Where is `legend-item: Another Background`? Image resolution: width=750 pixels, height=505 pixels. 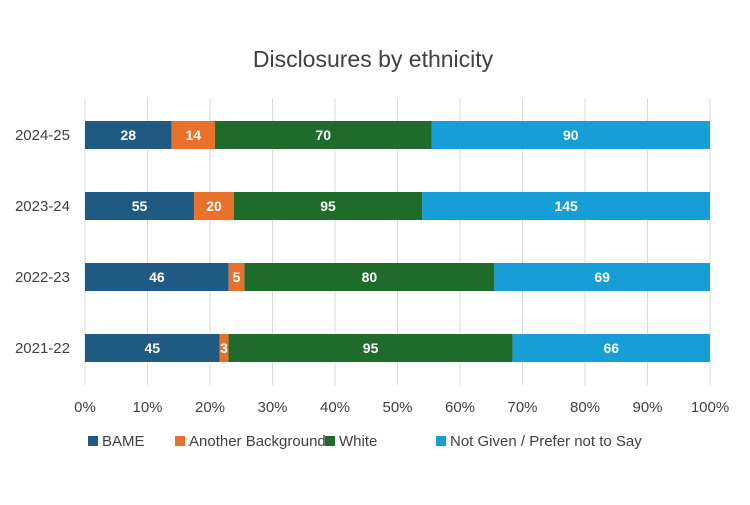
legend-item: Another Background is located at coordinates (250, 441).